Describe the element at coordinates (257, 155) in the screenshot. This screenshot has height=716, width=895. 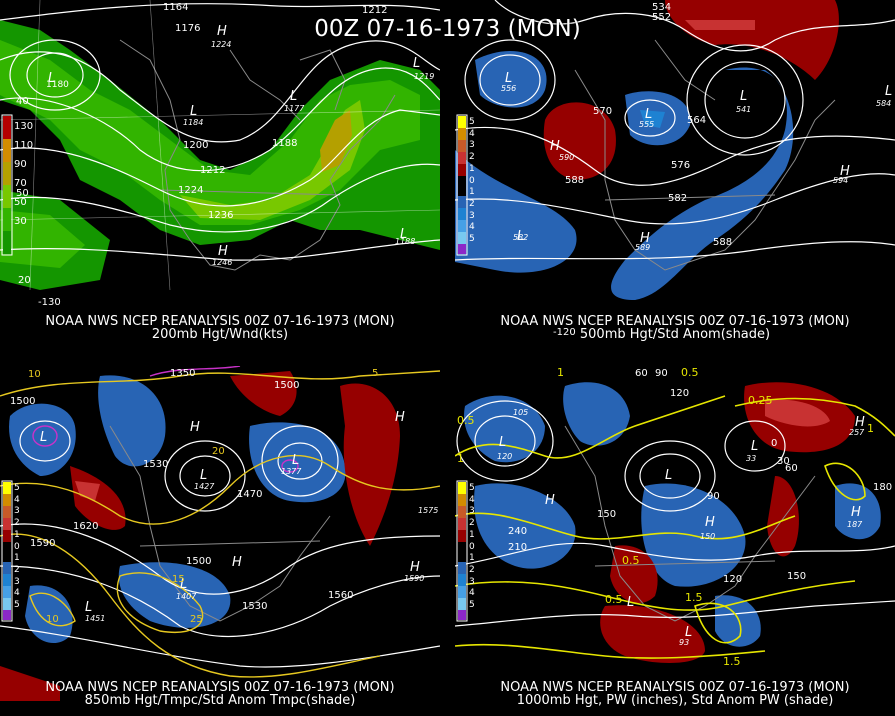
I see `coastlines` at that location.